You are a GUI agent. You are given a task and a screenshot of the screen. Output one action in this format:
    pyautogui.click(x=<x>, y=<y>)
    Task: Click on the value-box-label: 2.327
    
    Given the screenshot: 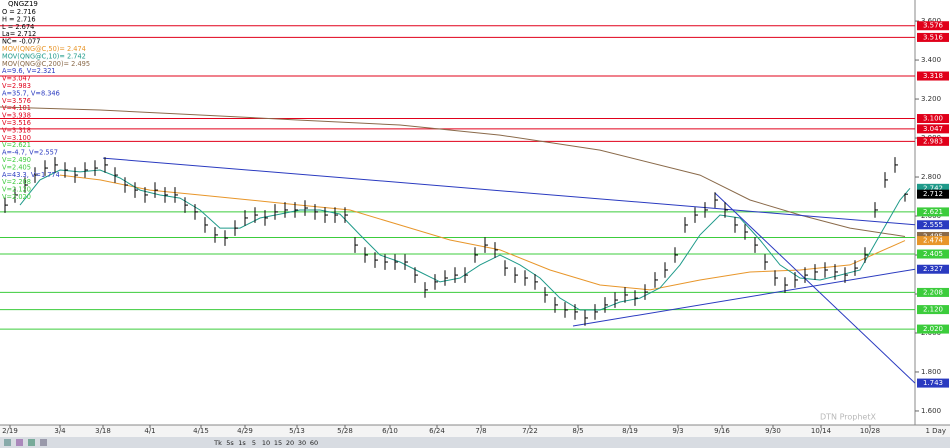 What is the action you would take?
    pyautogui.click(x=933, y=269)
    